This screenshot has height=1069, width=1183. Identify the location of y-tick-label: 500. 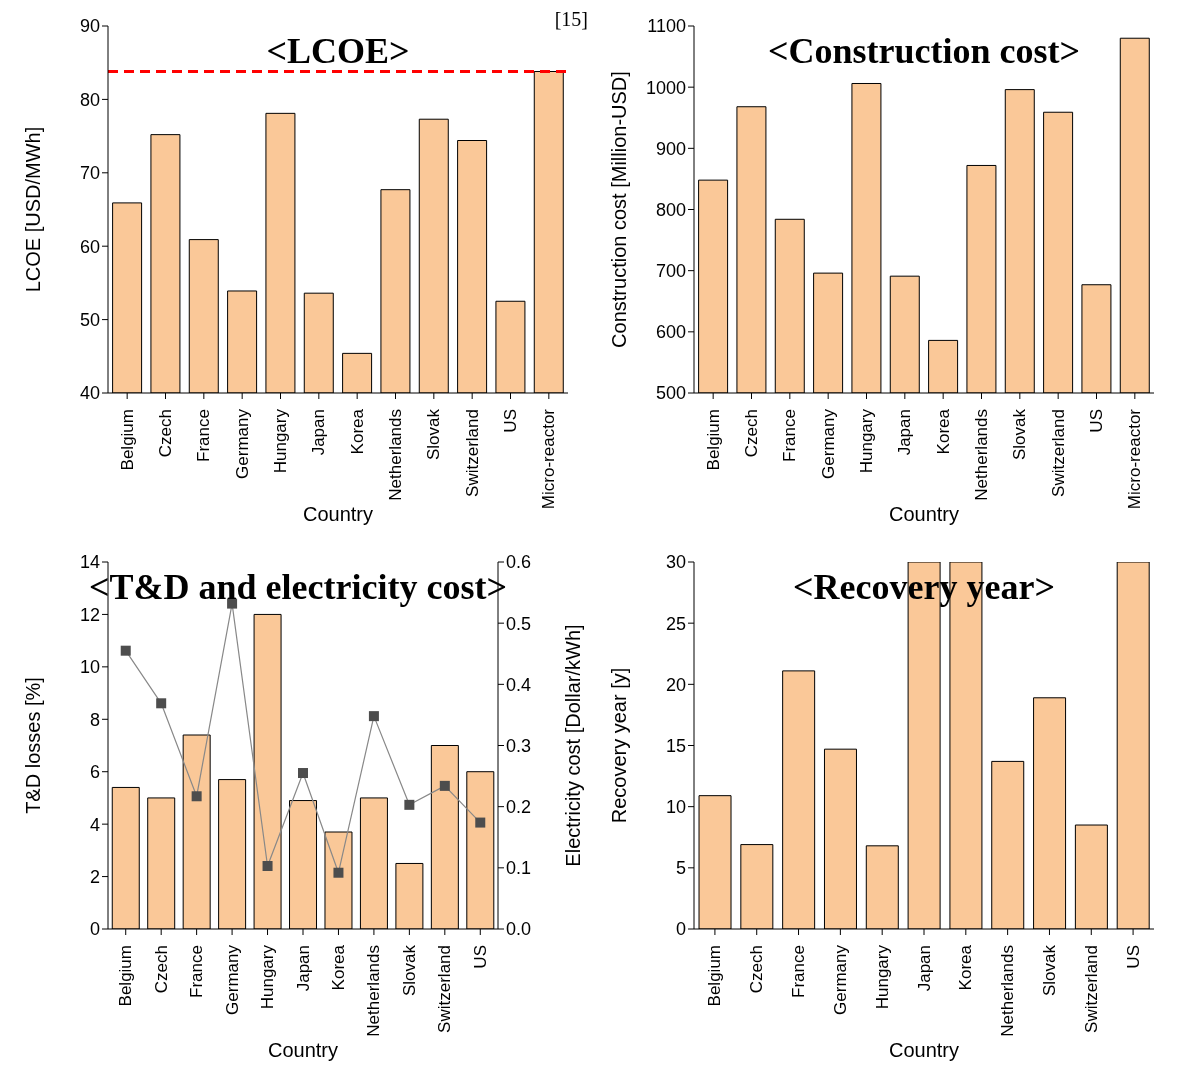
(670, 393).